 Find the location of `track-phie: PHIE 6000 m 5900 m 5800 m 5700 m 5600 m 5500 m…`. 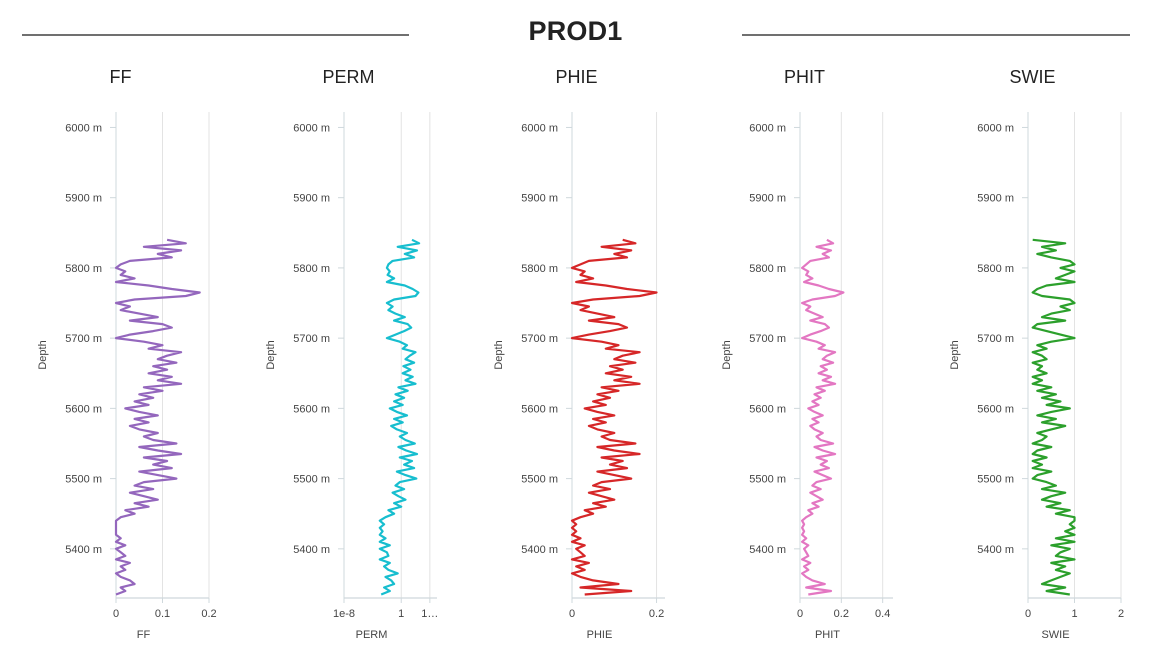

track-phie: PHIE 6000 m 5900 m 5800 m 5700 m 5600 m 5500 m… is located at coordinates (579, 354).